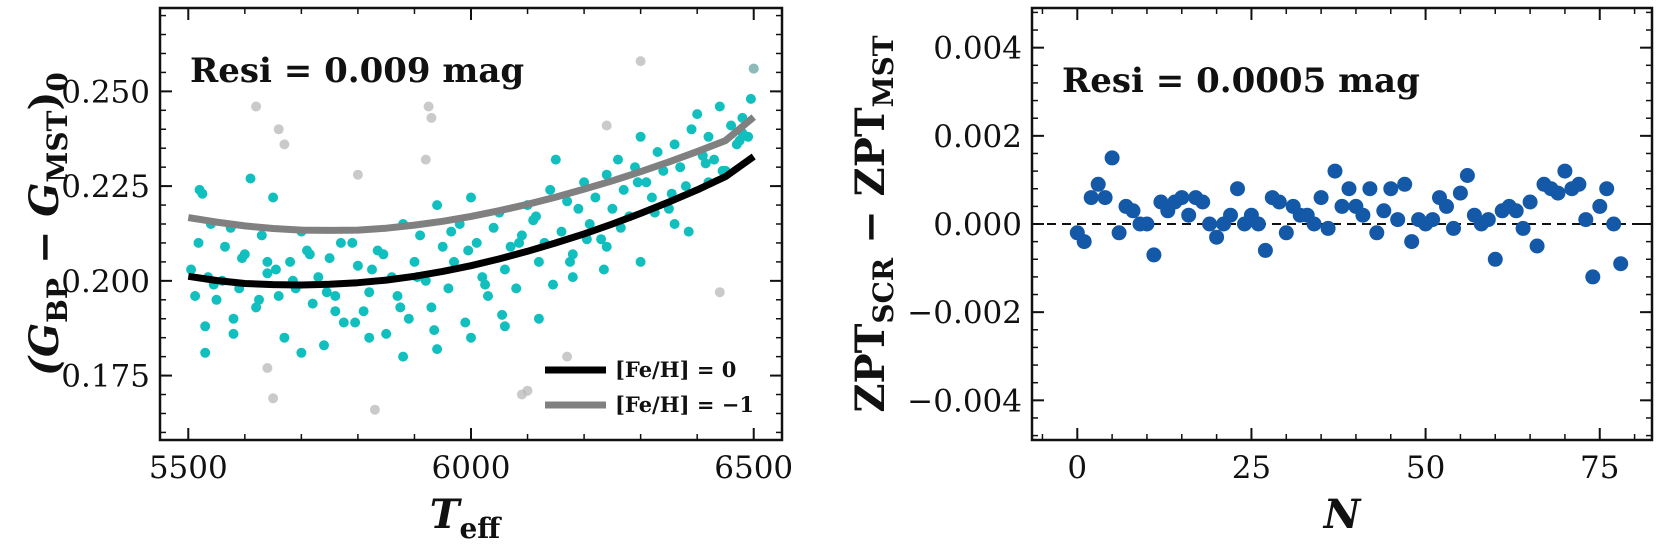 This screenshot has height=547, width=1661. Describe the element at coordinates (977, 137) in the screenshot. I see `right-ytick-label: 0.002` at that location.